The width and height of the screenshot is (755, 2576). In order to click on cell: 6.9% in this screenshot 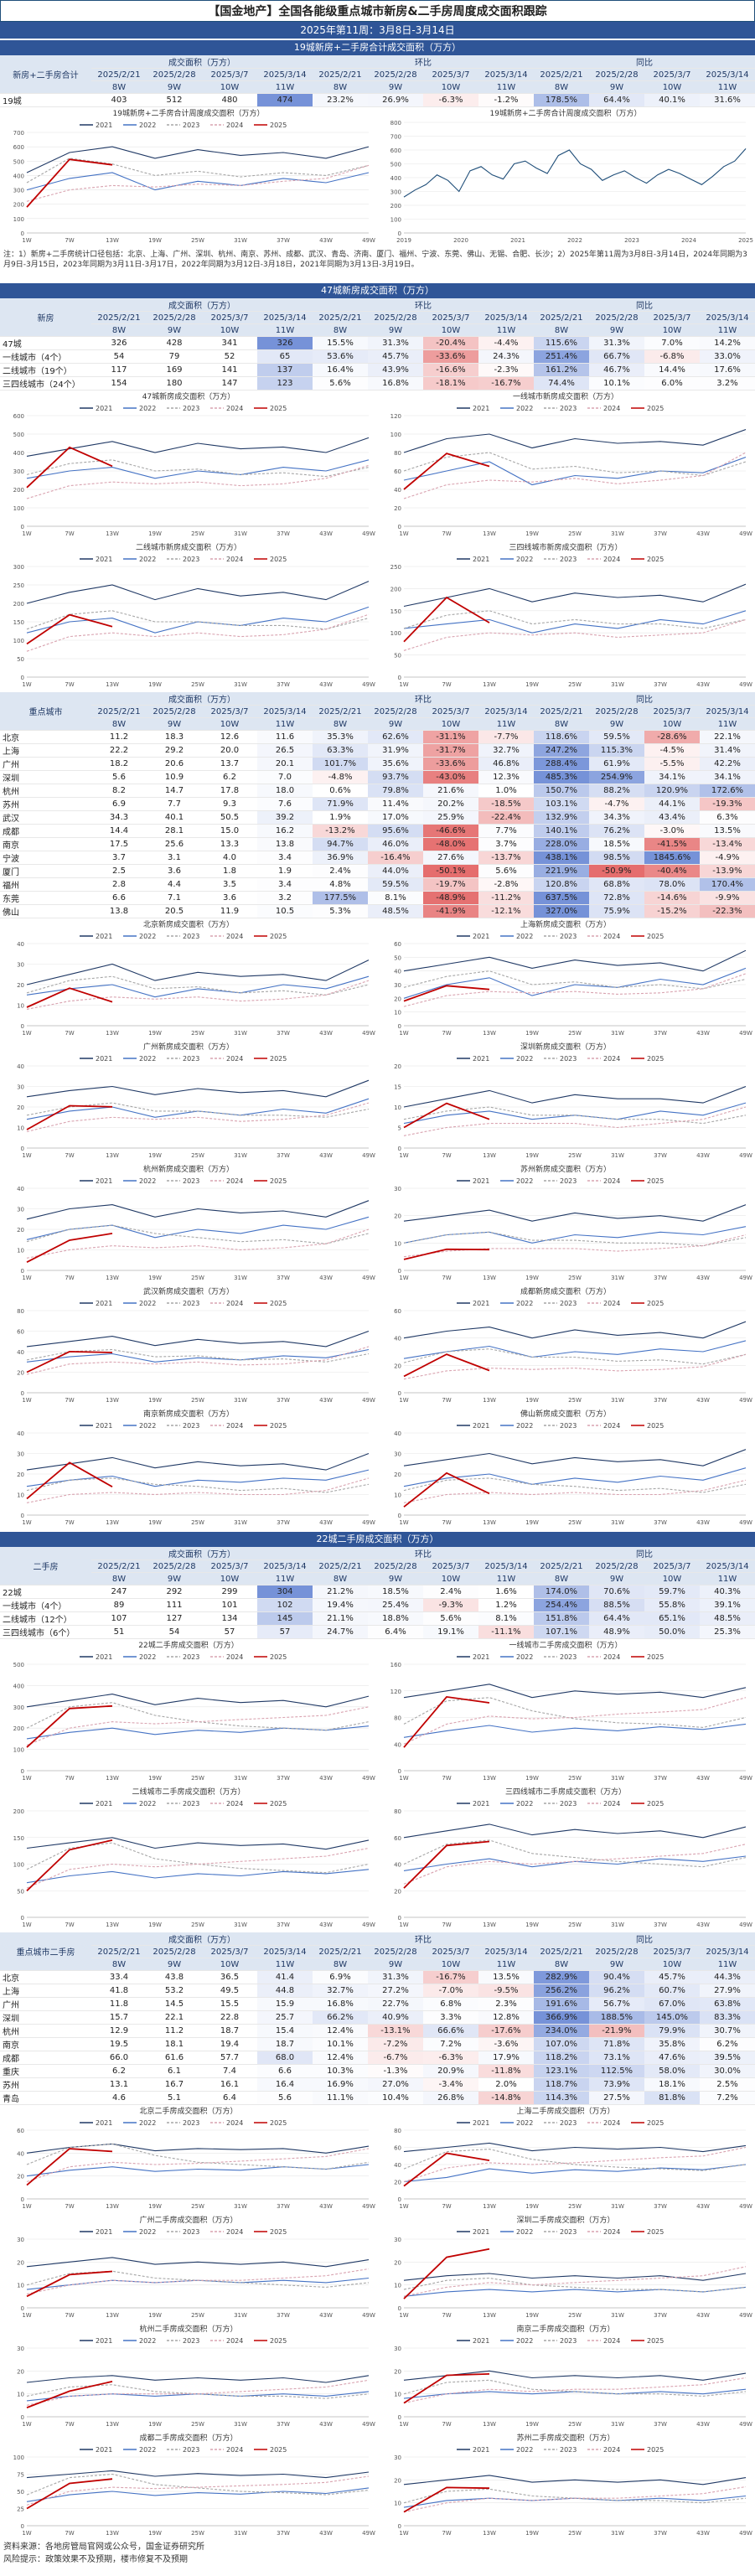, I will do `click(340, 1977)`.